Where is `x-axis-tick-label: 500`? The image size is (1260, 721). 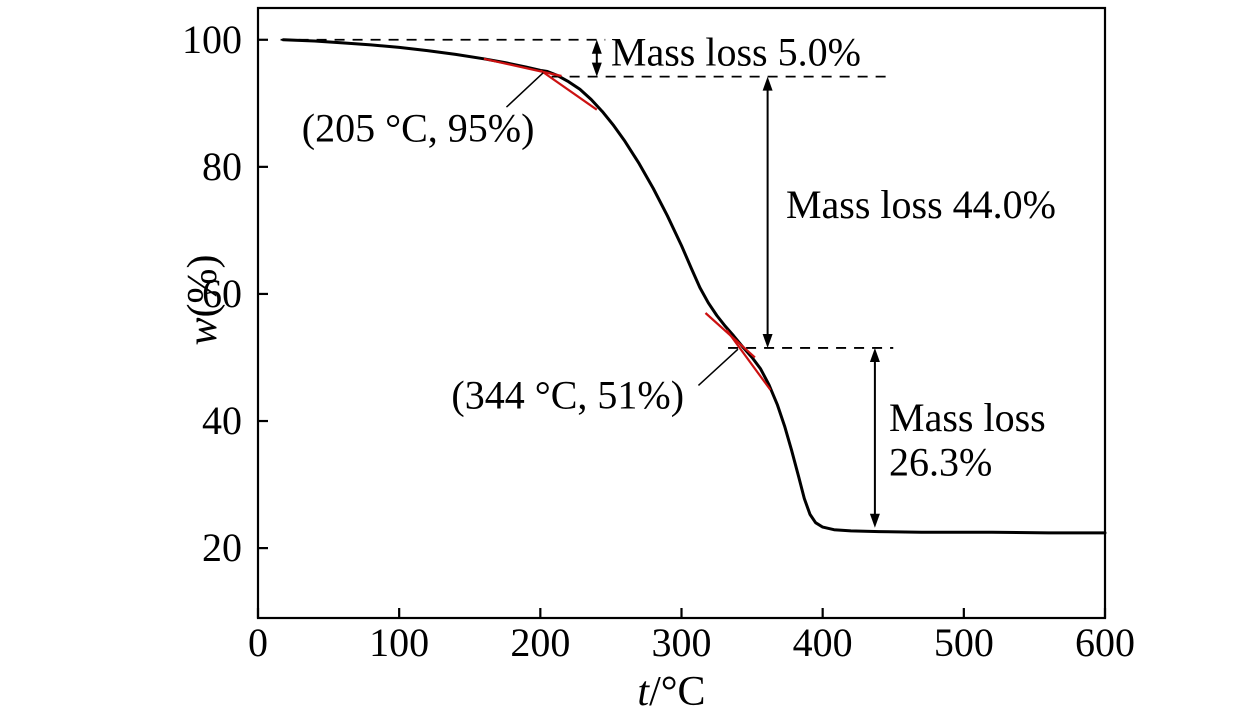
x-axis-tick-label: 500 is located at coordinates (964, 642).